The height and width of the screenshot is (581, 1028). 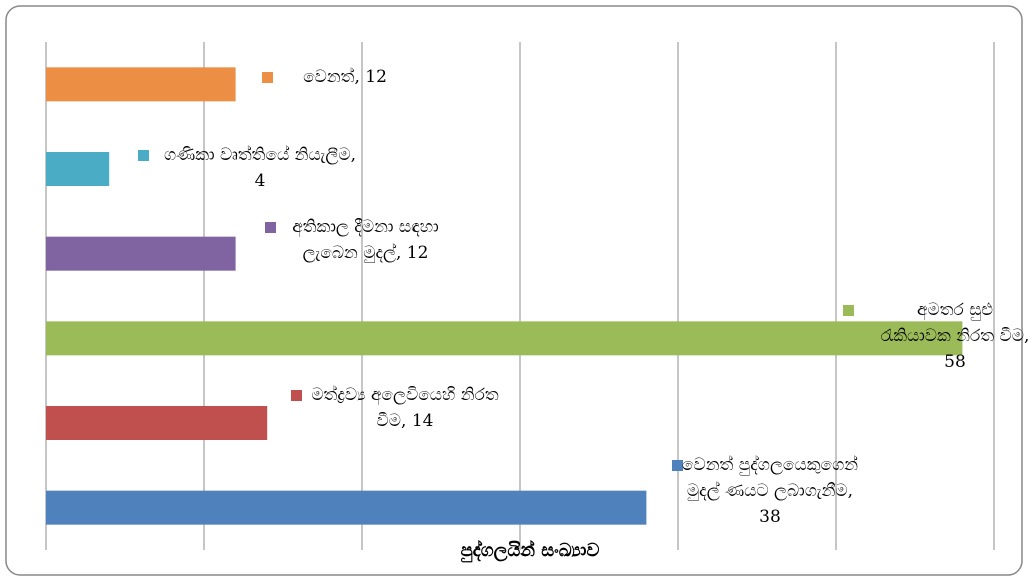 I want to click on category-label: මත්ද්‍රව්‍ය අලෙවියෙහි නිරත වීම, so click(x=405, y=408).